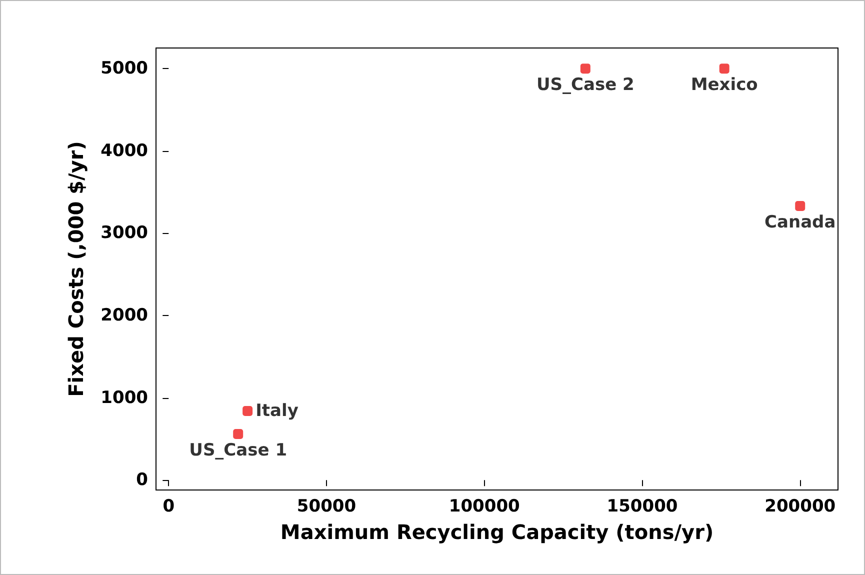 Image resolution: width=865 pixels, height=575 pixels. Describe the element at coordinates (76, 269) in the screenshot. I see `y-axis-title: Fixed Costs (,000 $/yr)` at that location.